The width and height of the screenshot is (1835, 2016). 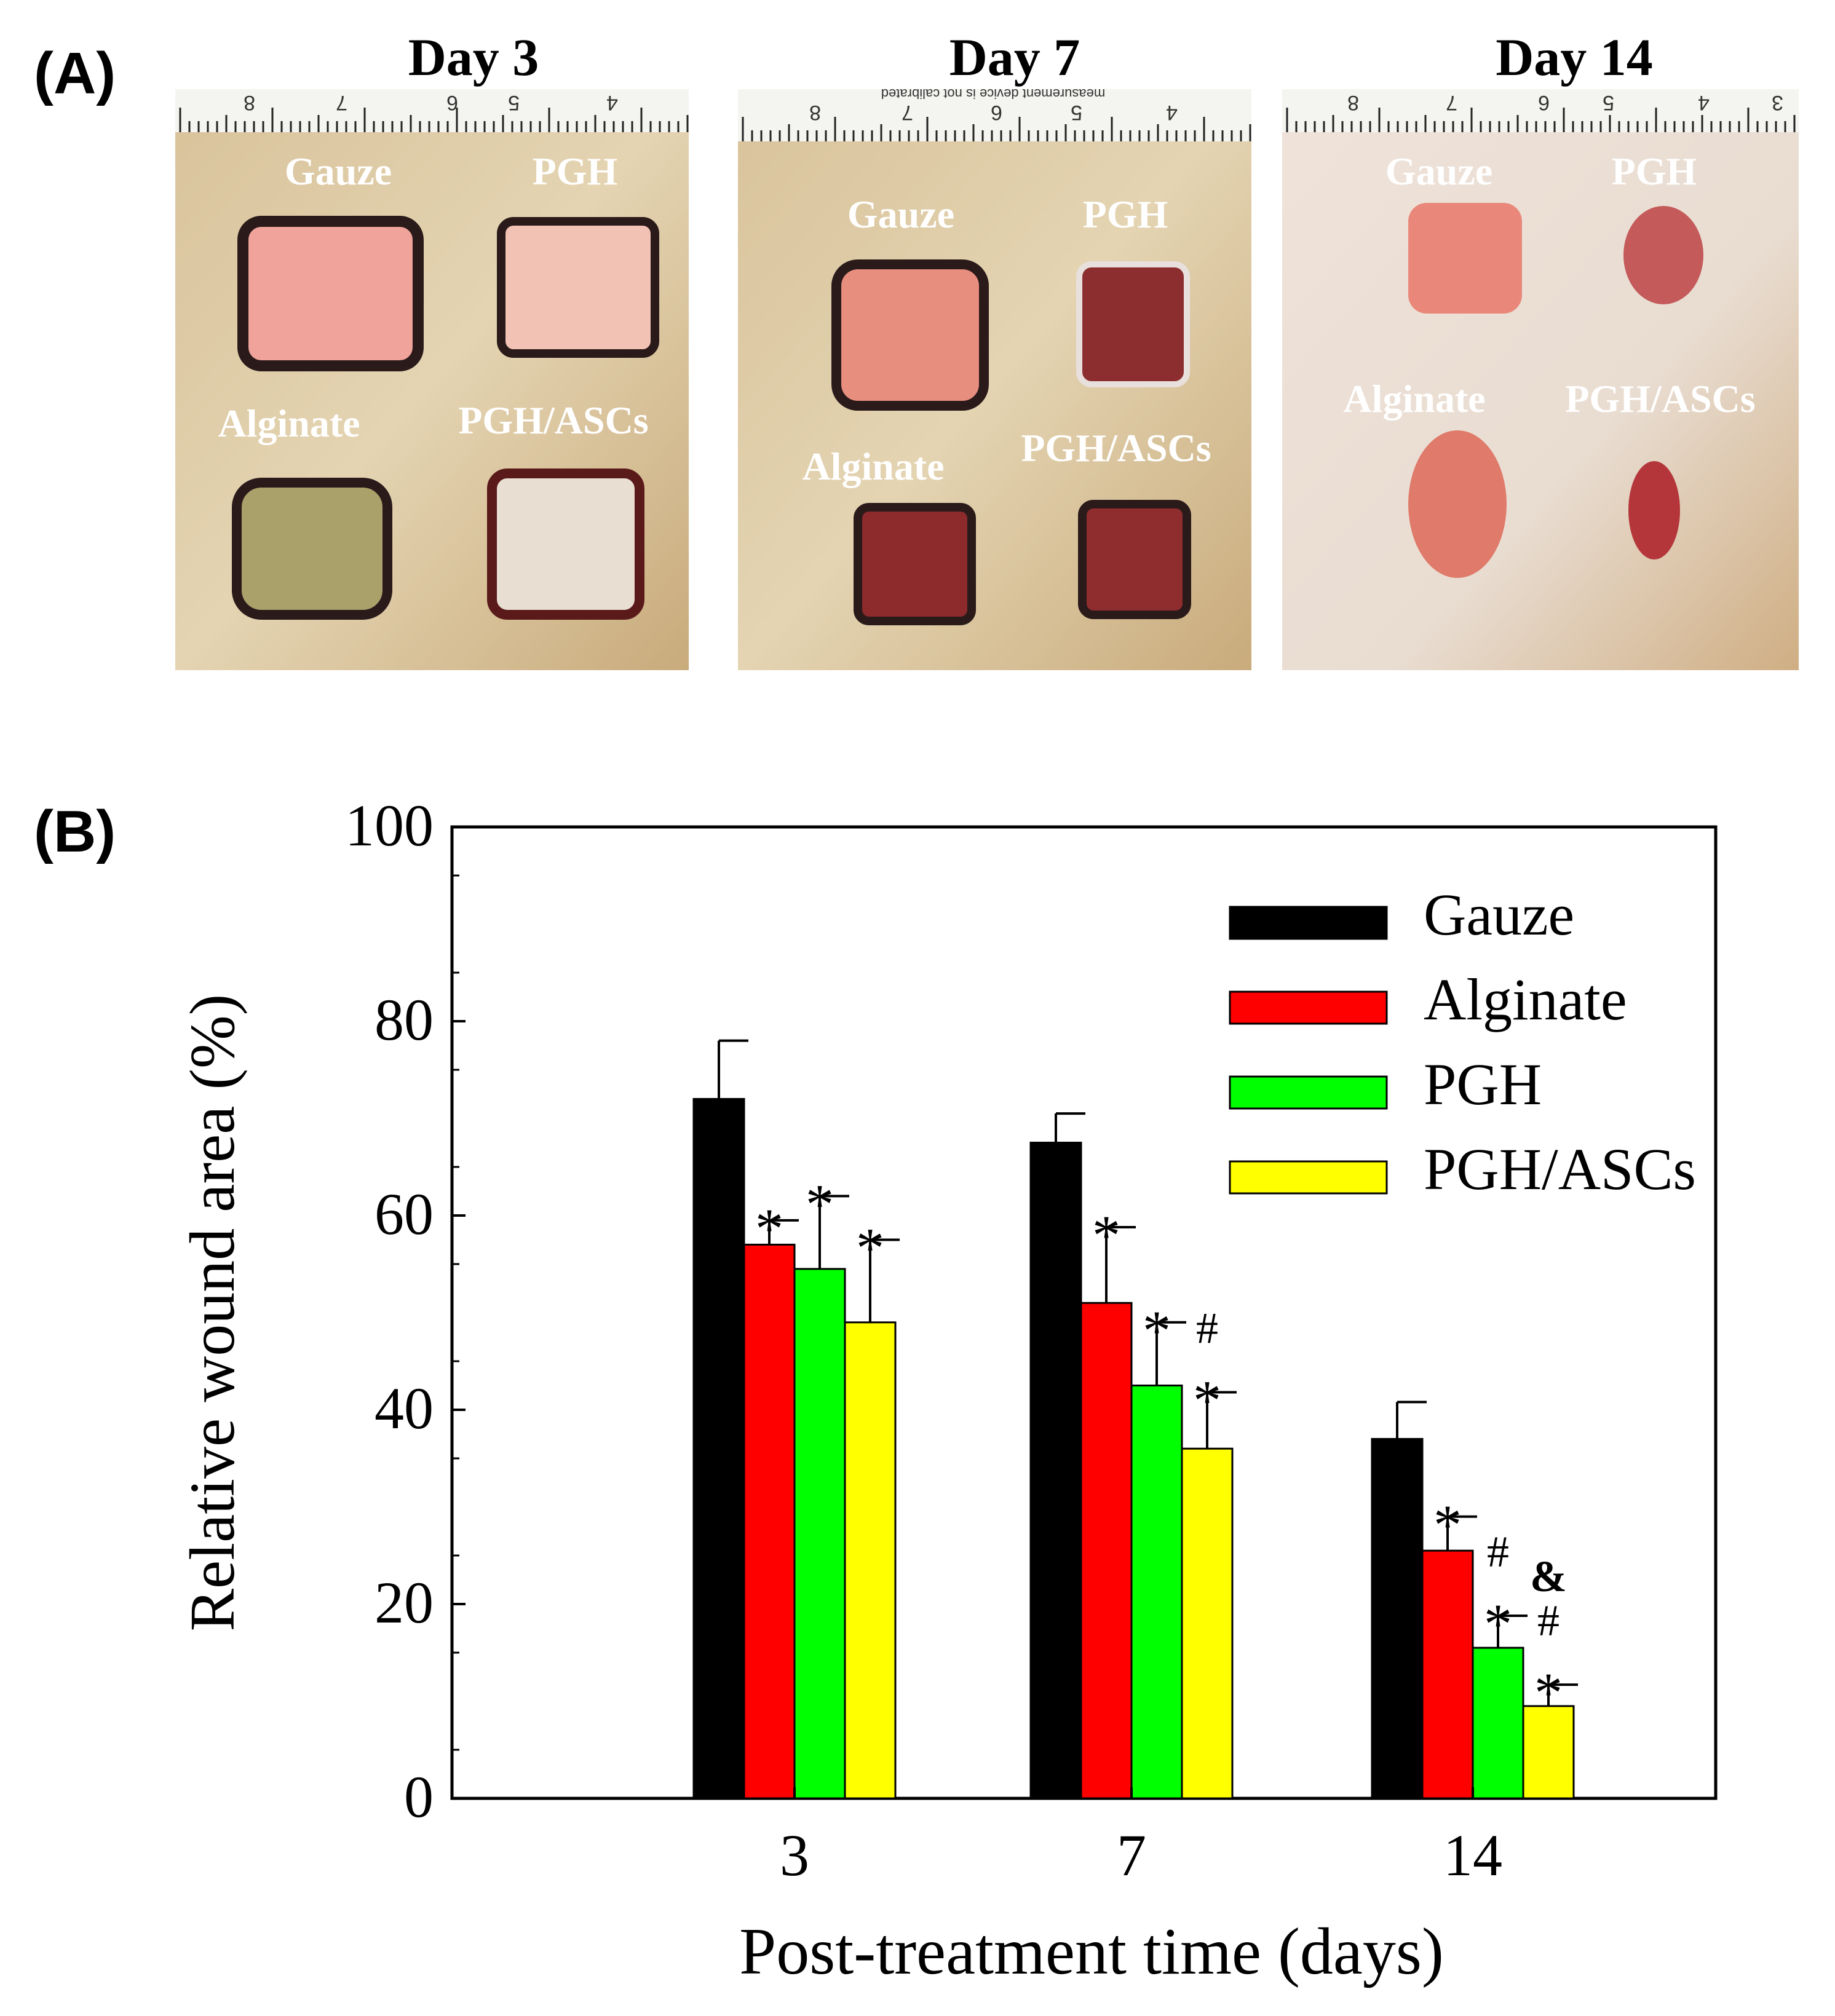 What do you see at coordinates (1132, 1855) in the screenshot?
I see `x-tick-label: 7` at bounding box center [1132, 1855].